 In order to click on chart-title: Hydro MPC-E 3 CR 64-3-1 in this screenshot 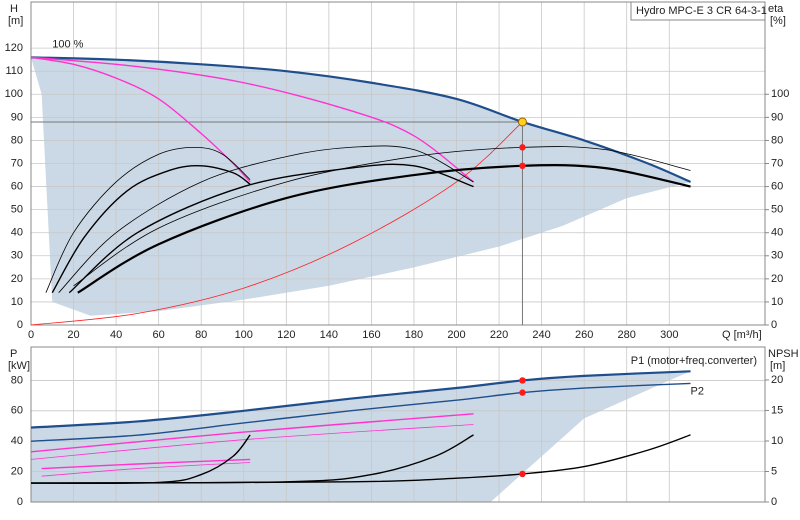, I will do `click(701, 11)`.